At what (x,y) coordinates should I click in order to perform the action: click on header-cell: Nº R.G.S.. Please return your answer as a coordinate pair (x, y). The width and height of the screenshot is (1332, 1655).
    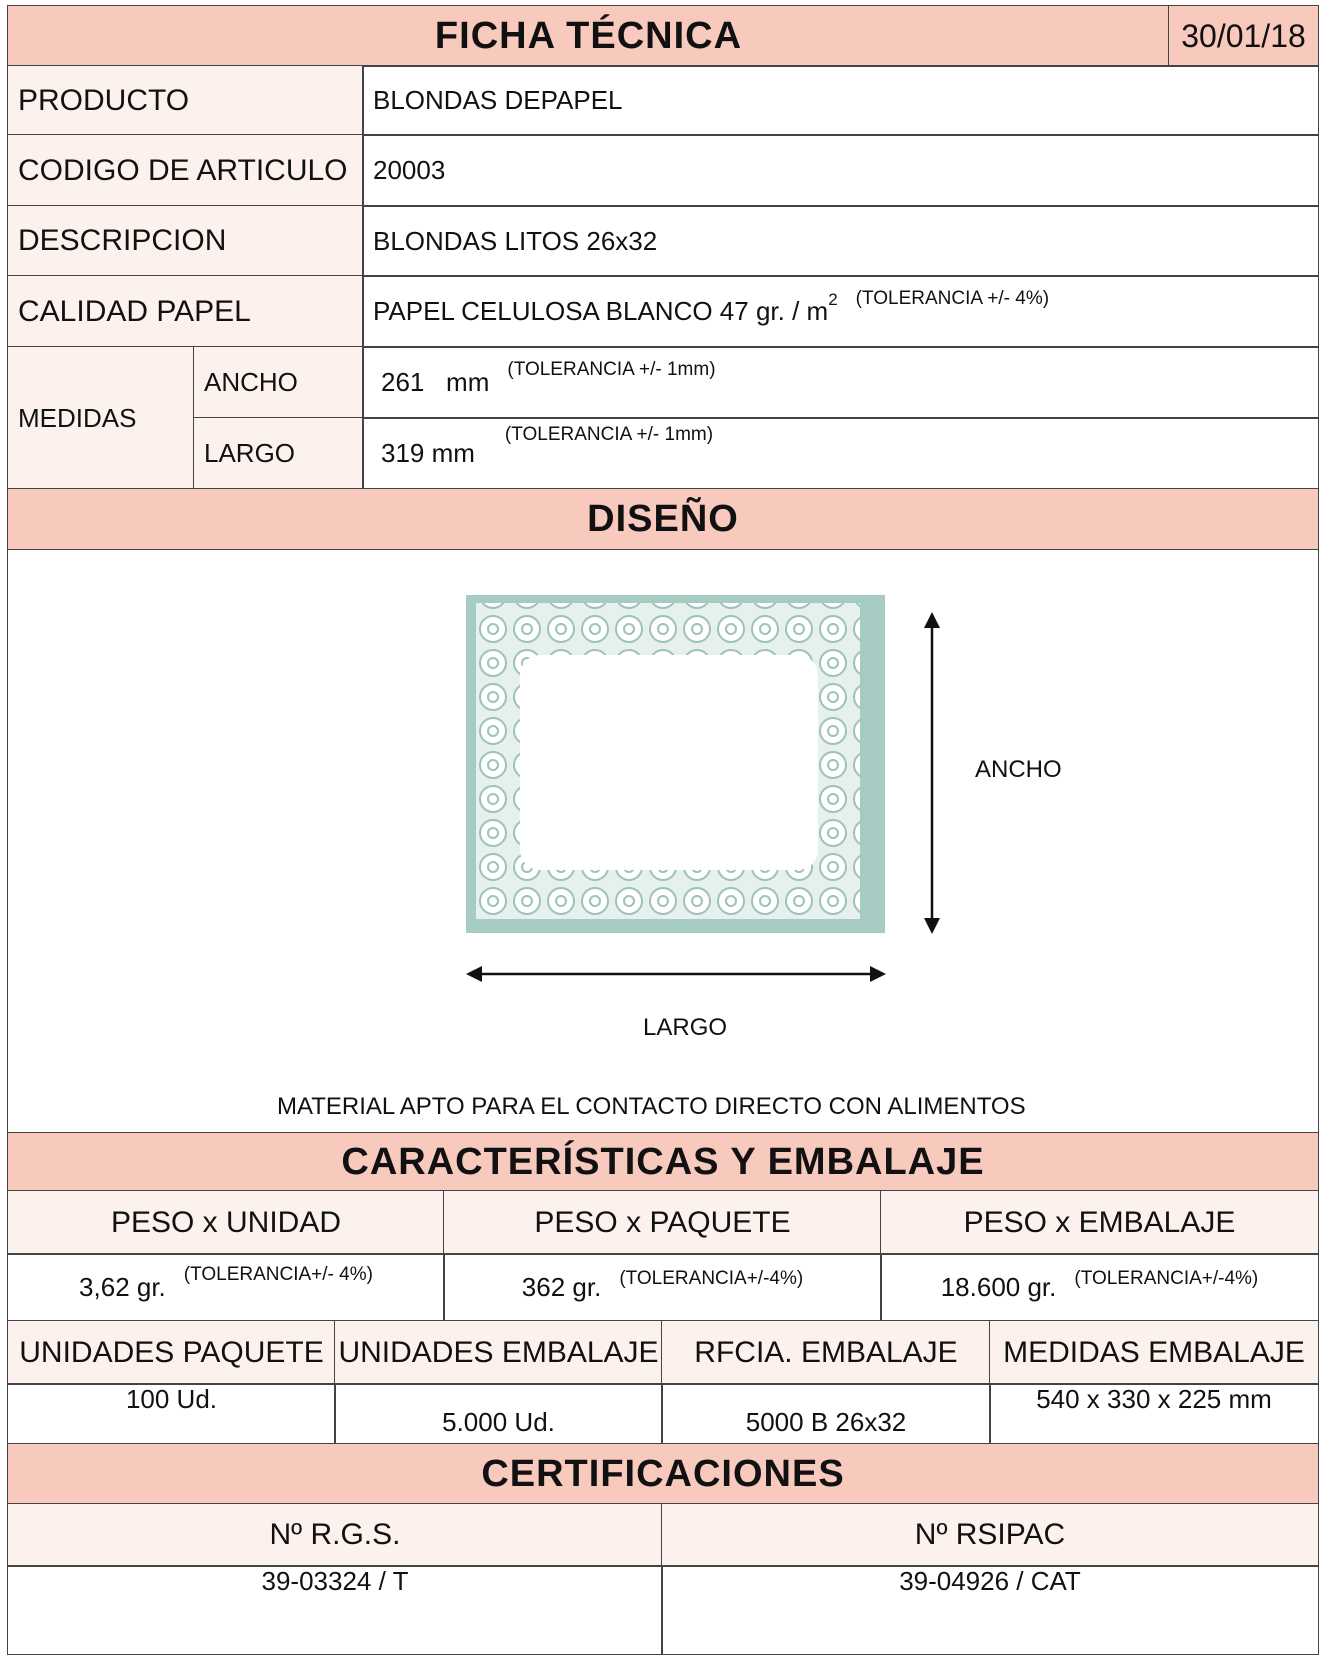
    Looking at the image, I should click on (335, 1535).